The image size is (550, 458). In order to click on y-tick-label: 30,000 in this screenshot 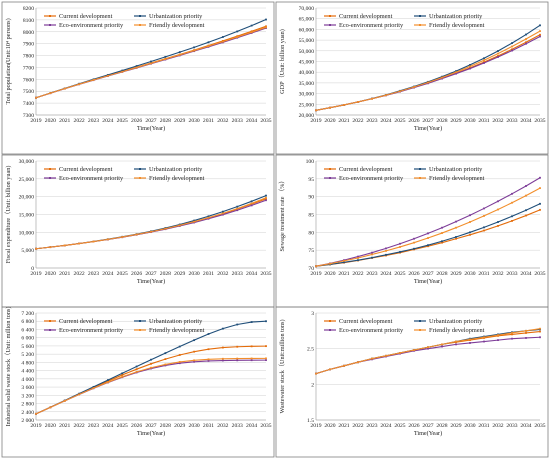, I will do `click(27, 162)`.